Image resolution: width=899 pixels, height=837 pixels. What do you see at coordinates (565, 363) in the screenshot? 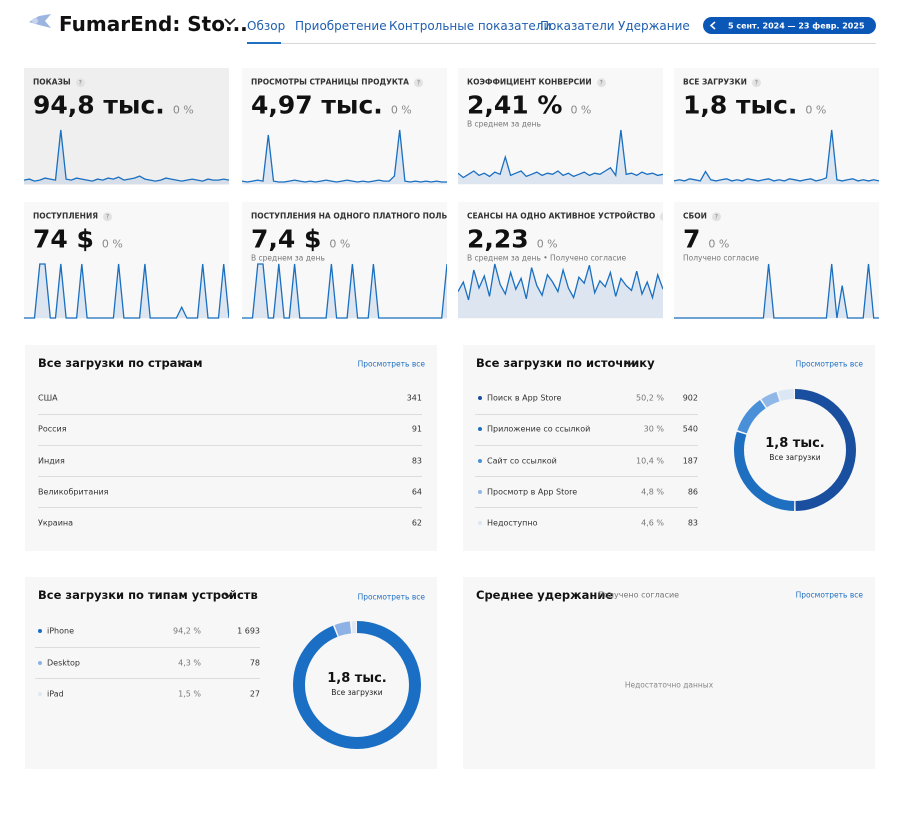
I see `panel-title: Все загрузки по источнику` at bounding box center [565, 363].